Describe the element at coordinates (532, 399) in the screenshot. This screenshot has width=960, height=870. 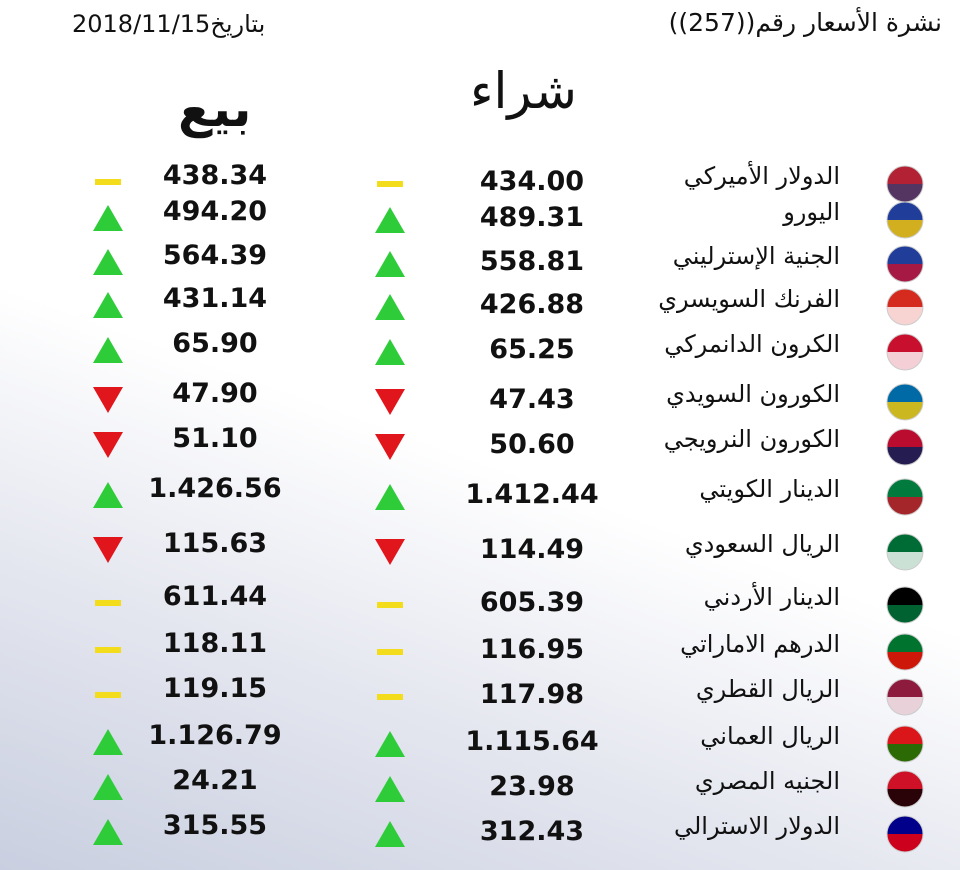
I see `buy-price: 47.43` at that location.